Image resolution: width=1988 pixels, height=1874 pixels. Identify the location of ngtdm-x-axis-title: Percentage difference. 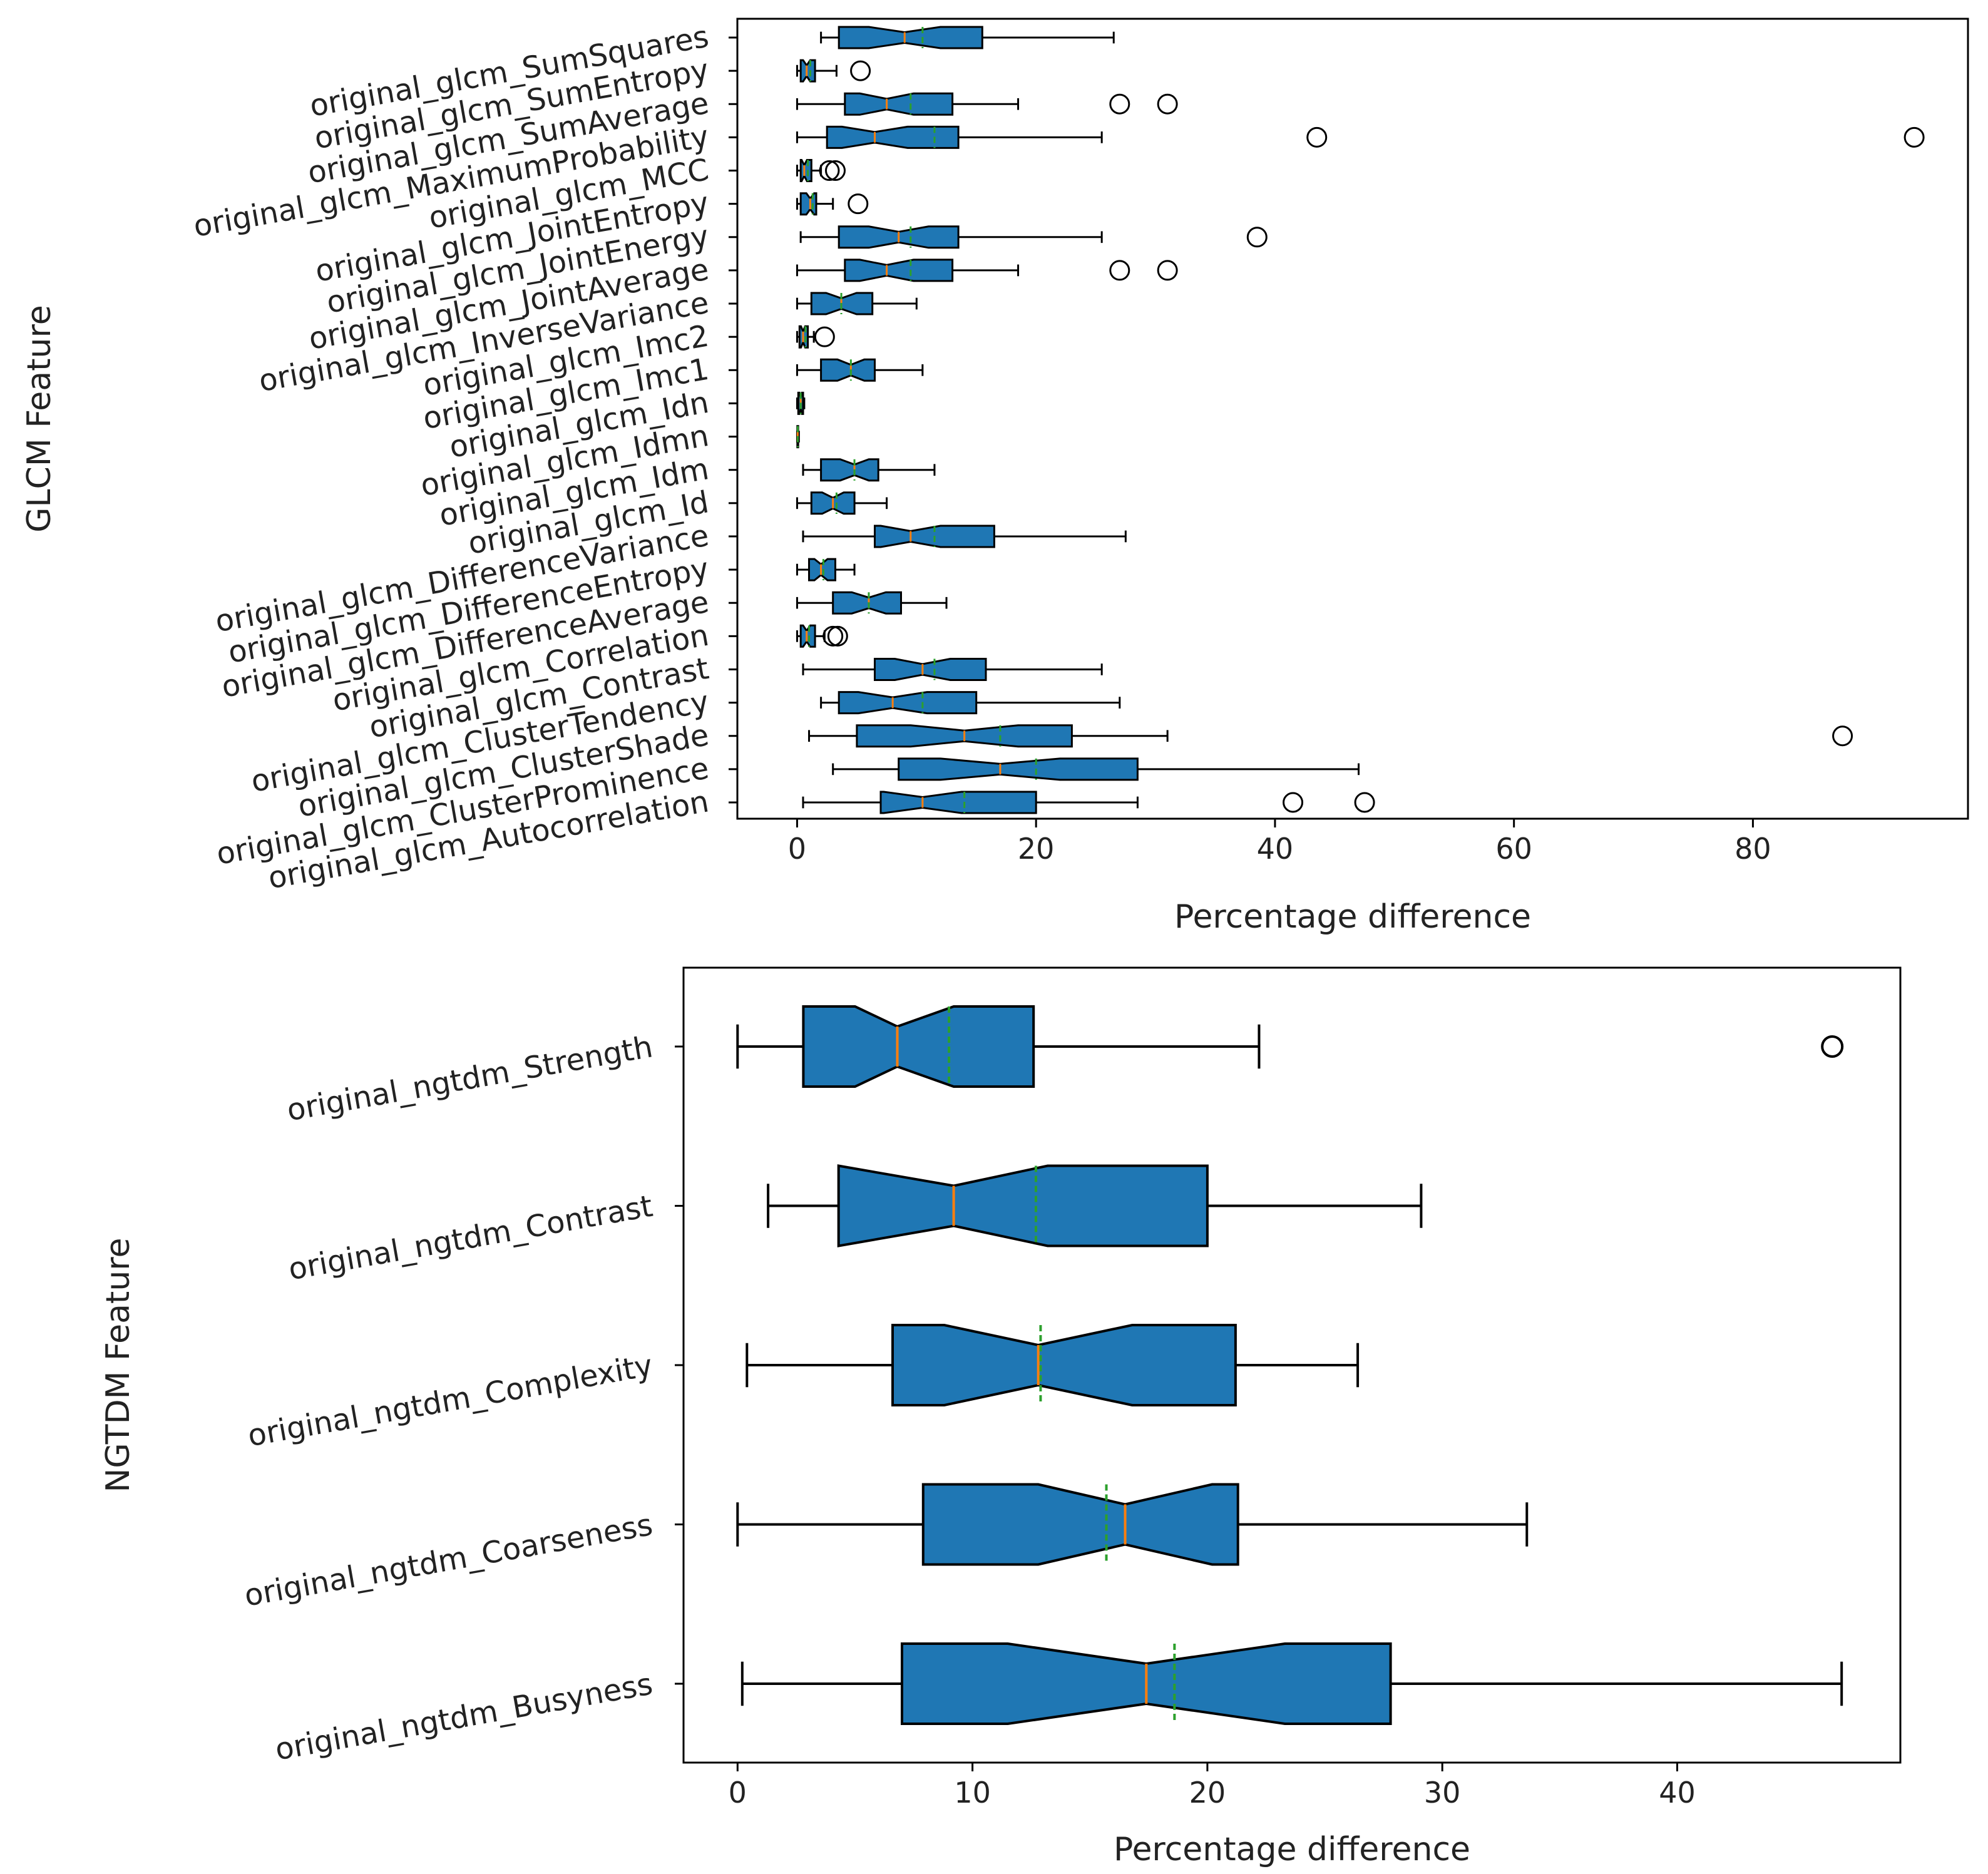
(1292, 1849).